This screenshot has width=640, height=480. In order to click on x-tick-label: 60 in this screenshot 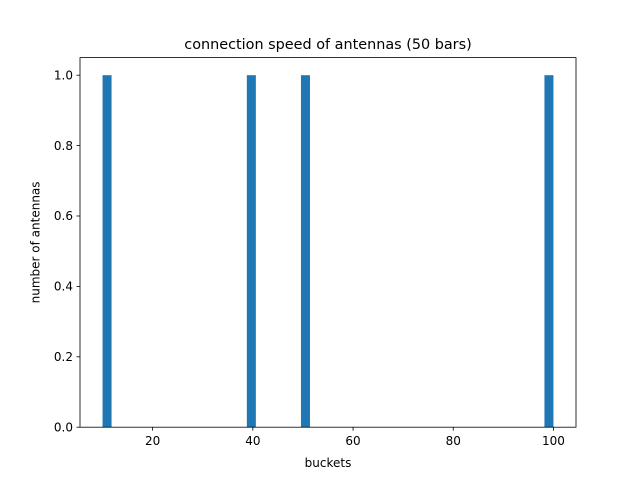, I will do `click(352, 441)`.